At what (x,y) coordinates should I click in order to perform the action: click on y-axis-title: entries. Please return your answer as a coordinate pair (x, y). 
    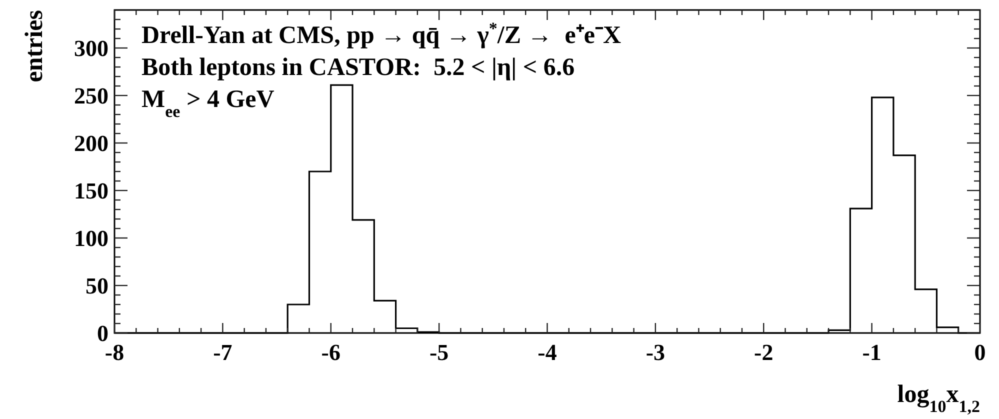
    Looking at the image, I should click on (34, 46).